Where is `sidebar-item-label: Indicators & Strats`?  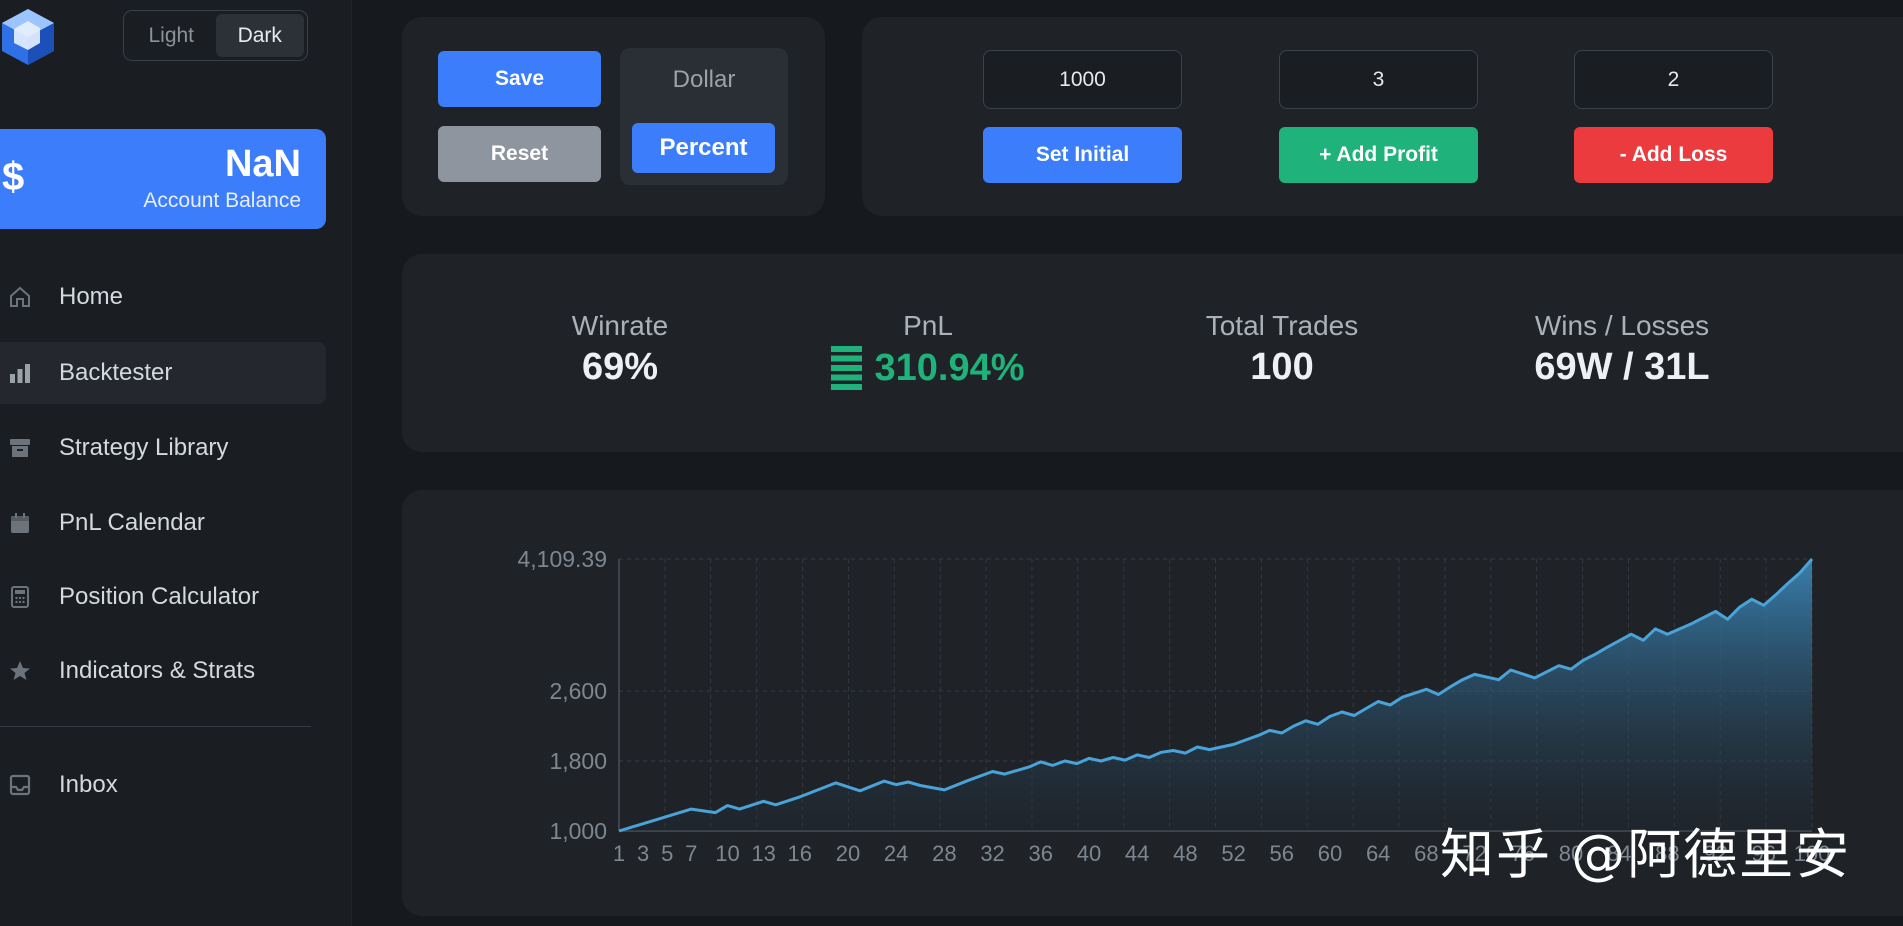
sidebar-item-label: Indicators & Strats is located at coordinates (157, 670).